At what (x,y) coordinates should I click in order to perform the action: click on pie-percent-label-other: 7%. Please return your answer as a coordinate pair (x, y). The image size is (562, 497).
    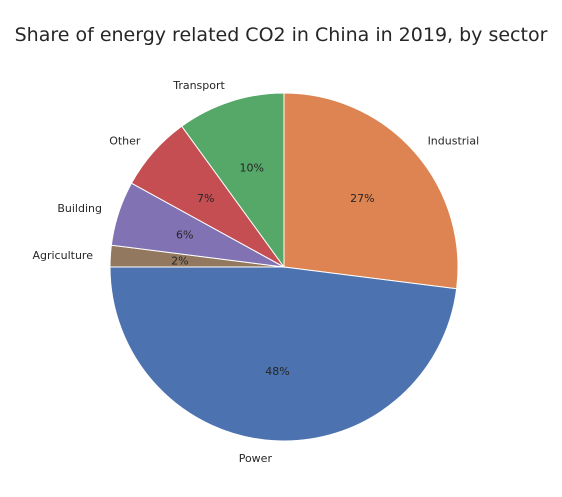
    Looking at the image, I should click on (205, 198).